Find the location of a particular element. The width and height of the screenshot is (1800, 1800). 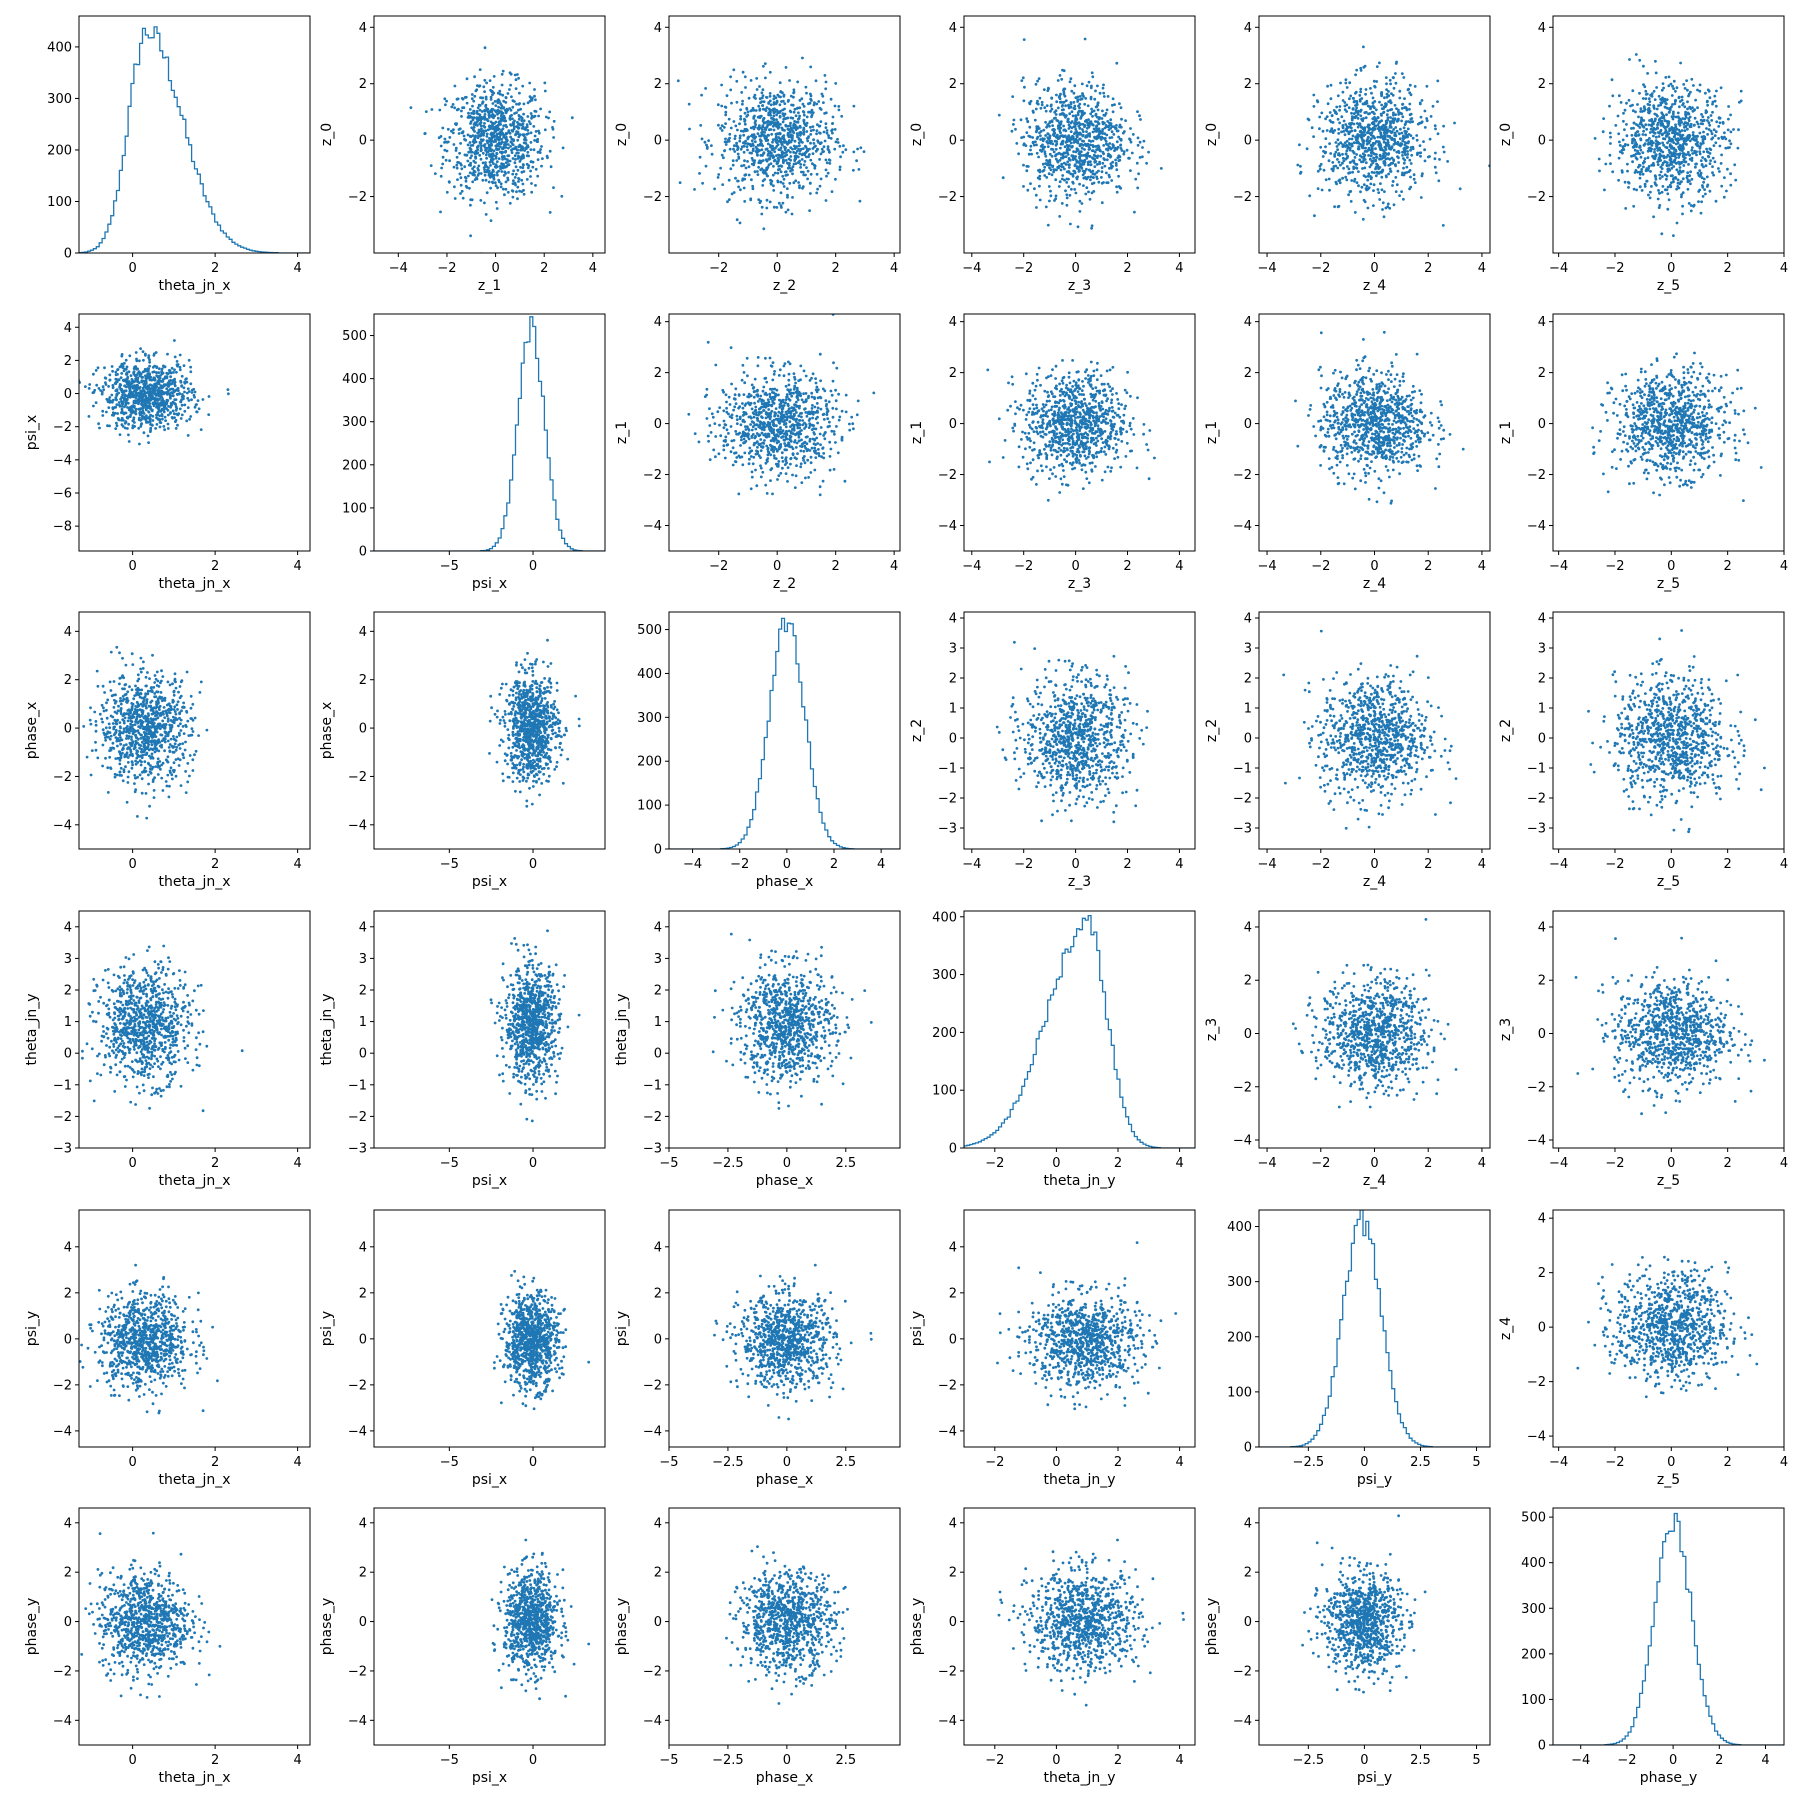

y-tick-label: 2 is located at coordinates (1542, 84).